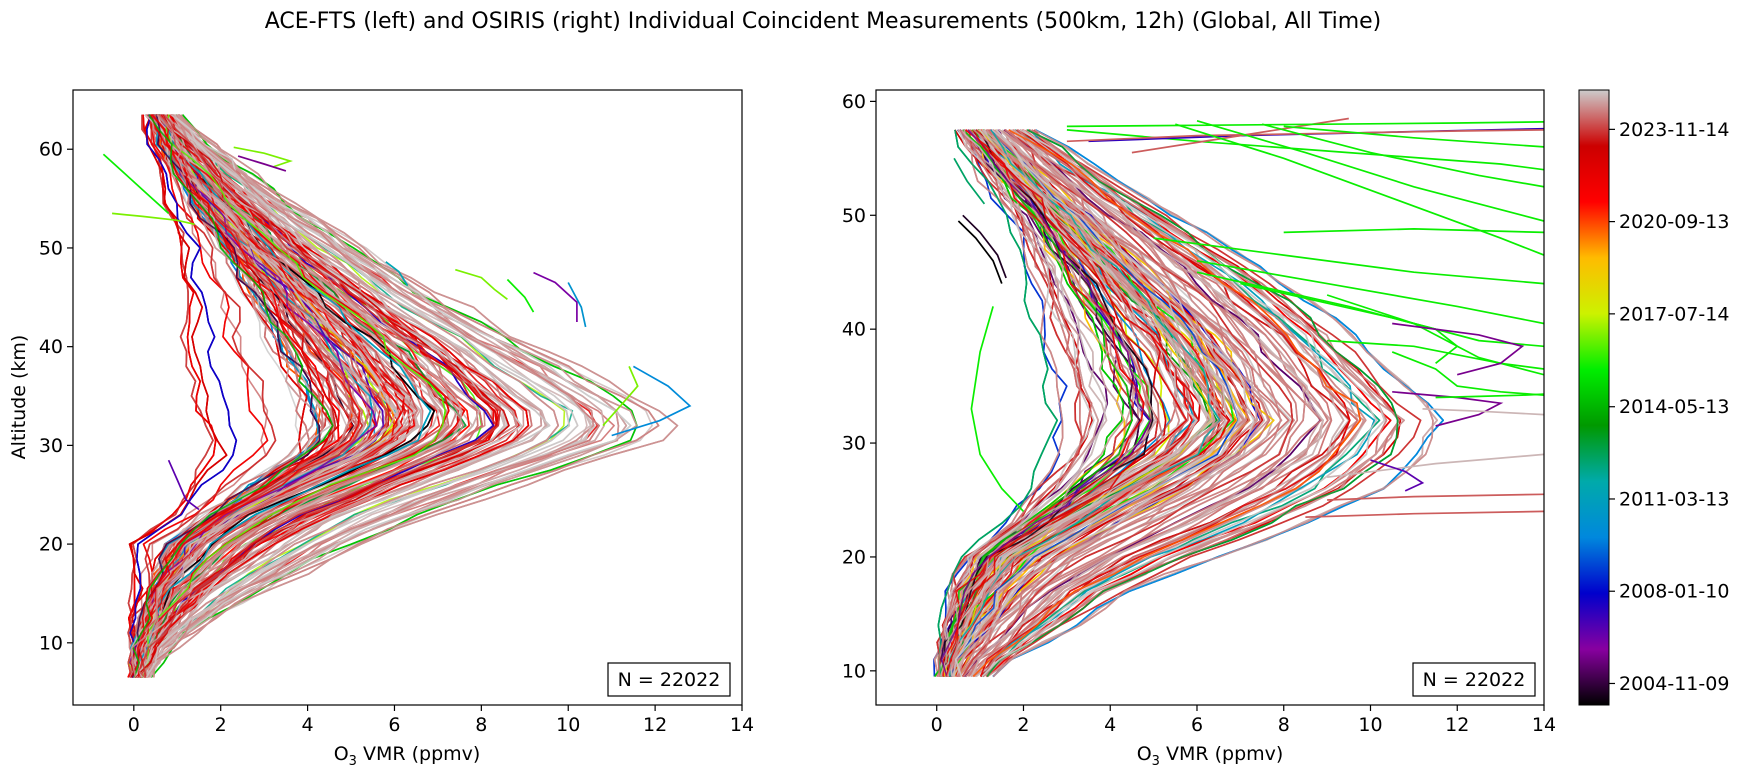 This screenshot has height=775, width=1746. I want to click on colorbar-tick-label: 2011-03-13, so click(1674, 499).